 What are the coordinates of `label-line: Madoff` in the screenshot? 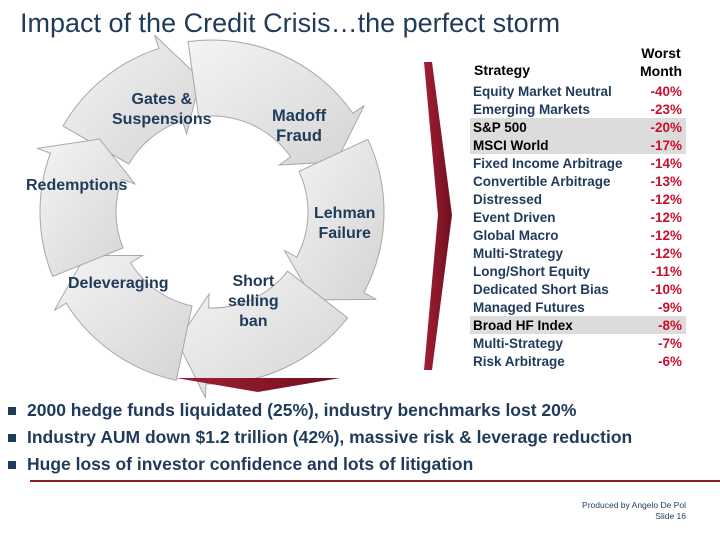 It's located at (299, 116).